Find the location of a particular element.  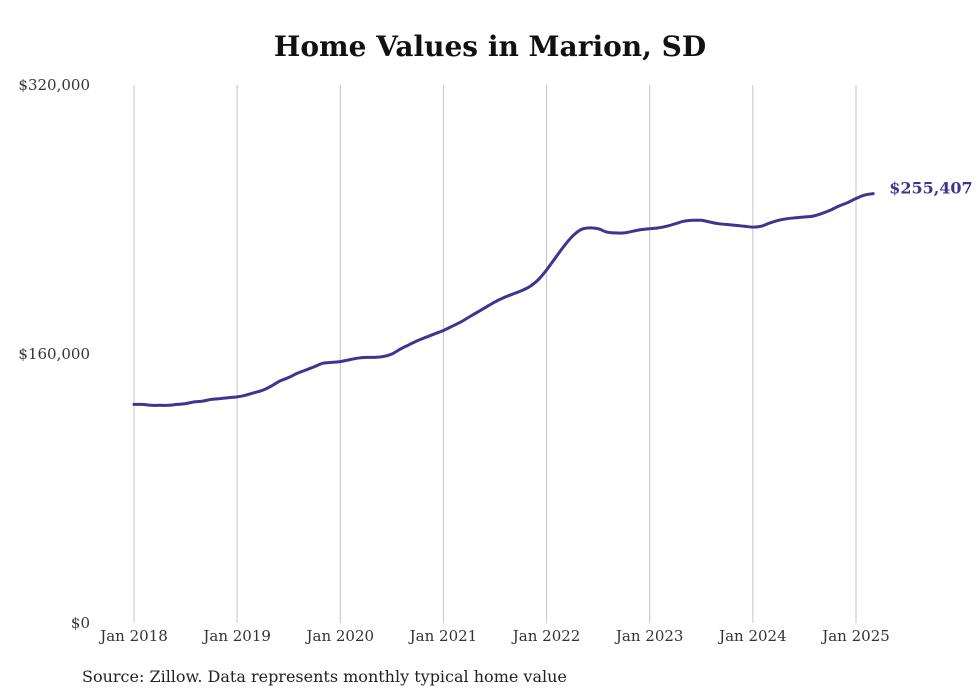

latest-value-label: $255,407 is located at coordinates (931, 188).